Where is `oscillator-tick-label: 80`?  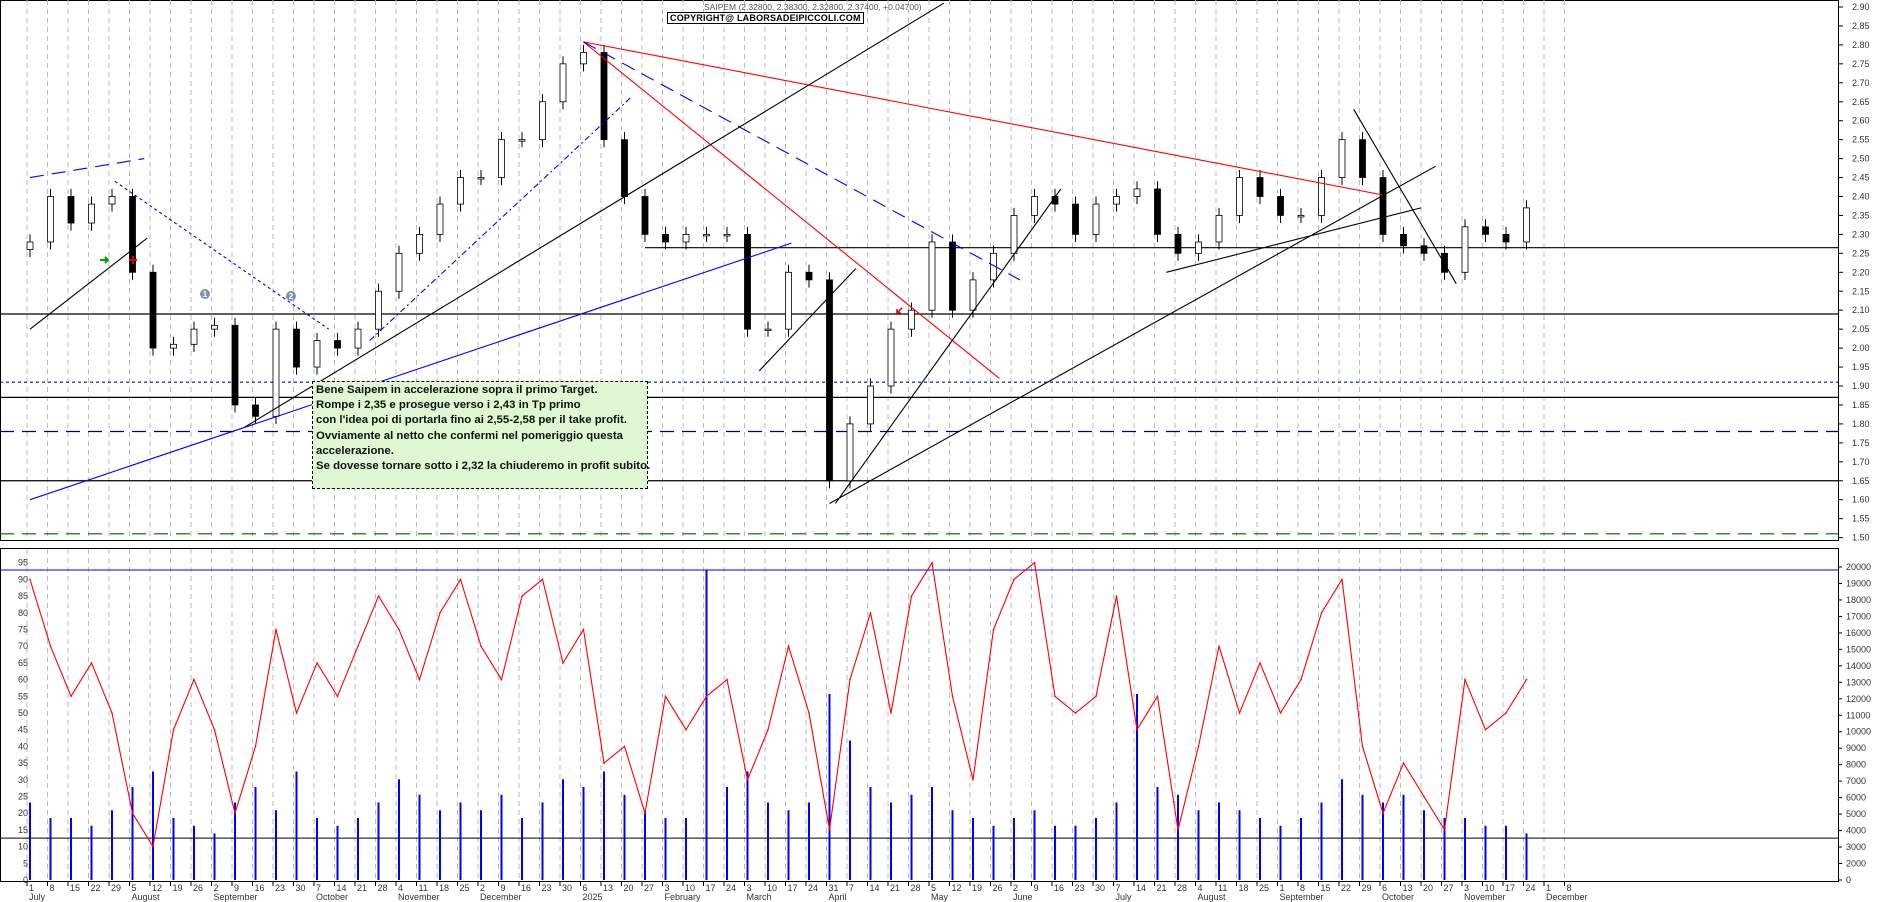 oscillator-tick-label: 80 is located at coordinates (23, 613).